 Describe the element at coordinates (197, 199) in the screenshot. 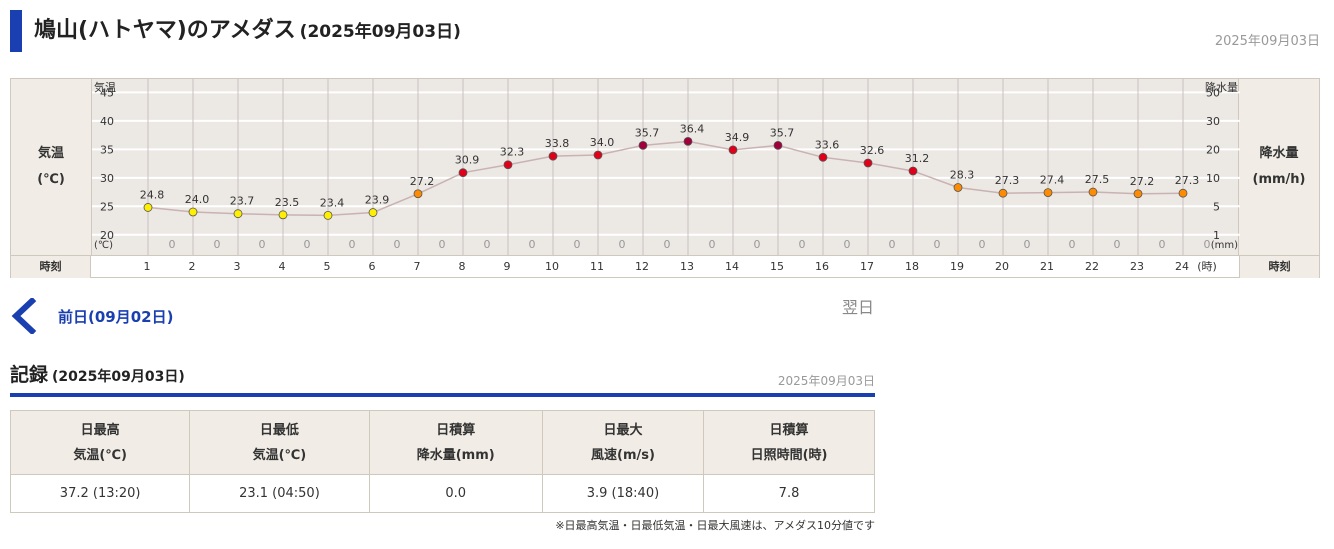

I see `temperature-label: 24.0` at that location.